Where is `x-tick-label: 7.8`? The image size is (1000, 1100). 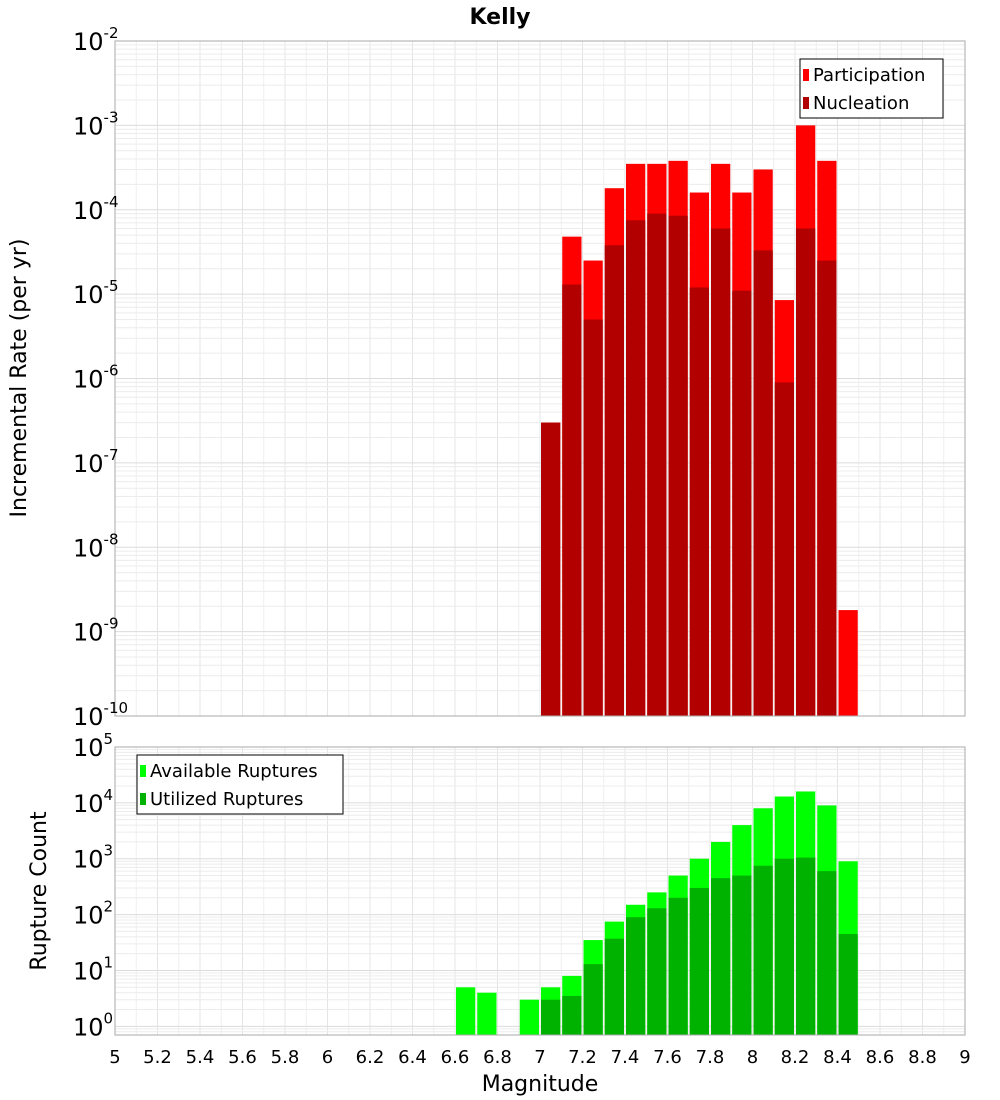 x-tick-label: 7.8 is located at coordinates (710, 1057).